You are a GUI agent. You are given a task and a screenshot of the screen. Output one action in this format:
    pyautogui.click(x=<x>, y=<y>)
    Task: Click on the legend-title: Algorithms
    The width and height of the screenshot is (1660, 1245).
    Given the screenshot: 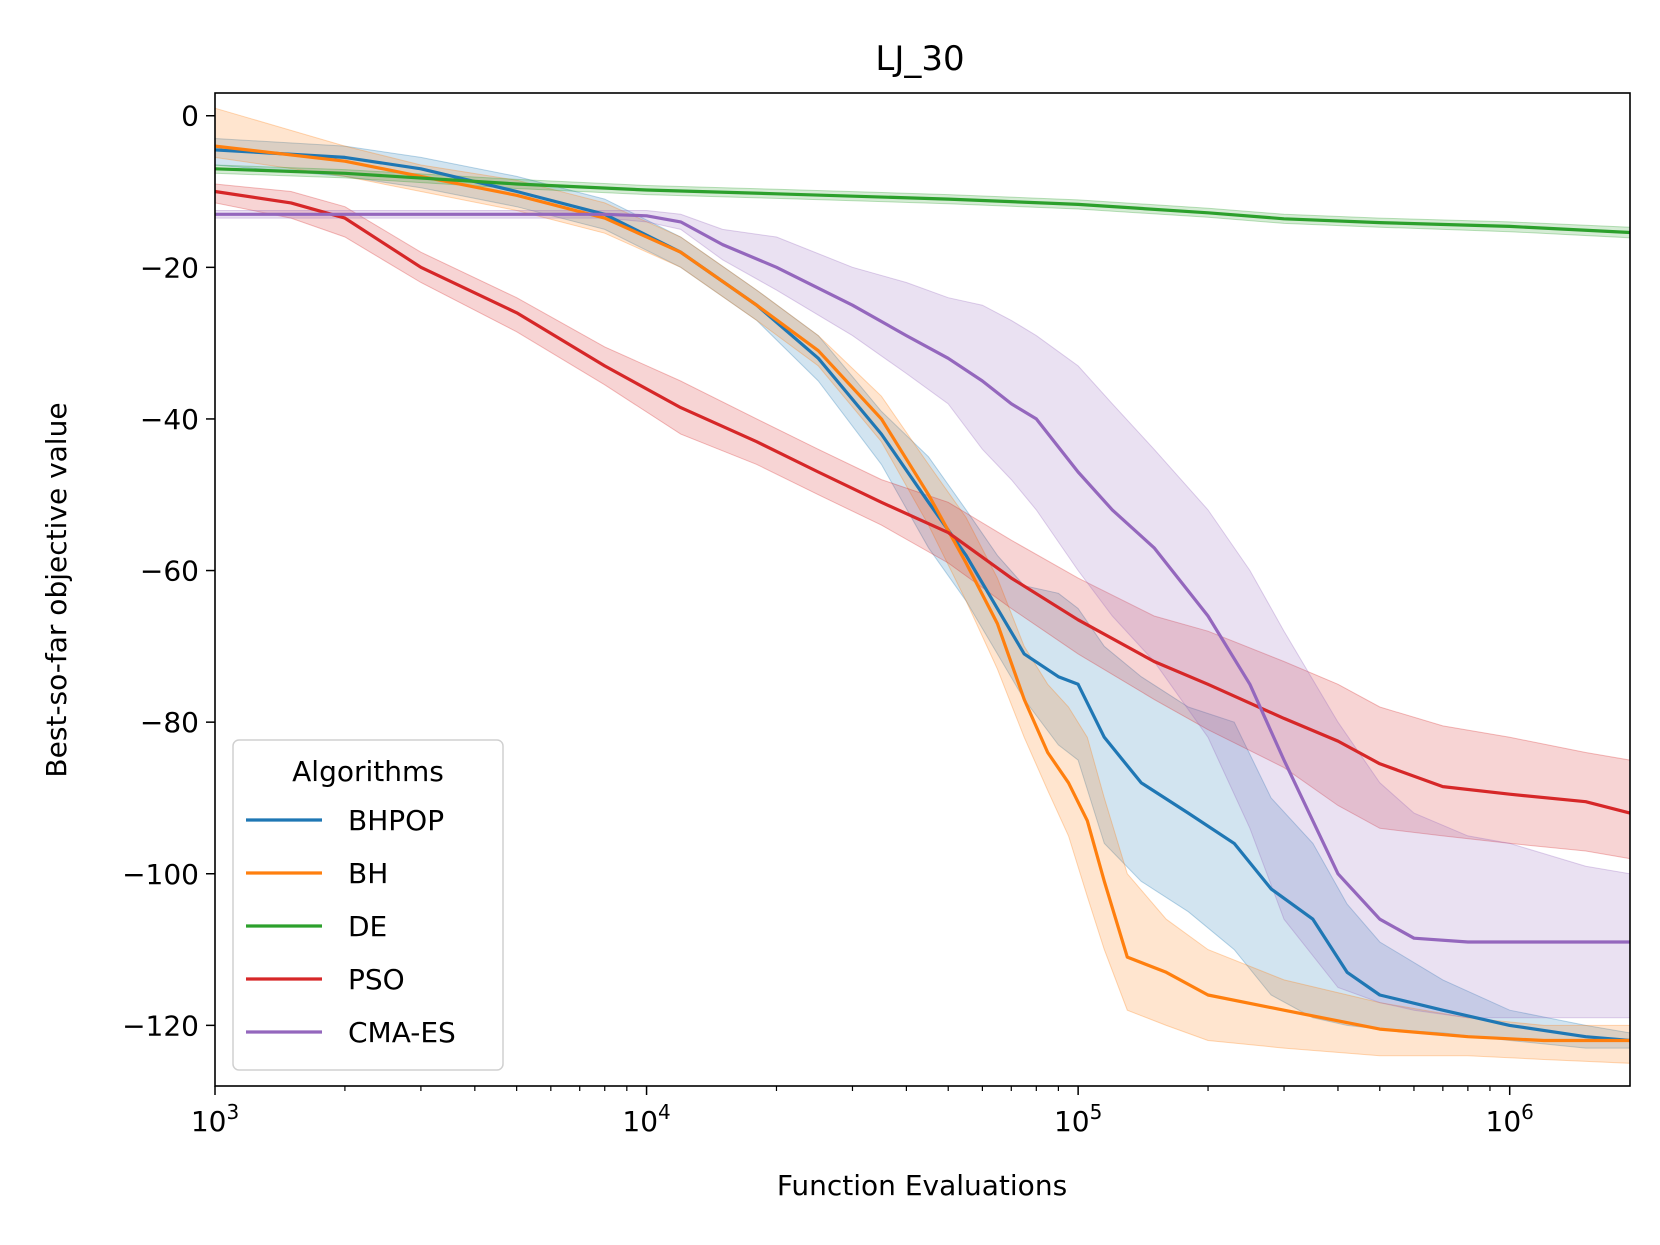 What is the action you would take?
    pyautogui.click(x=368, y=771)
    